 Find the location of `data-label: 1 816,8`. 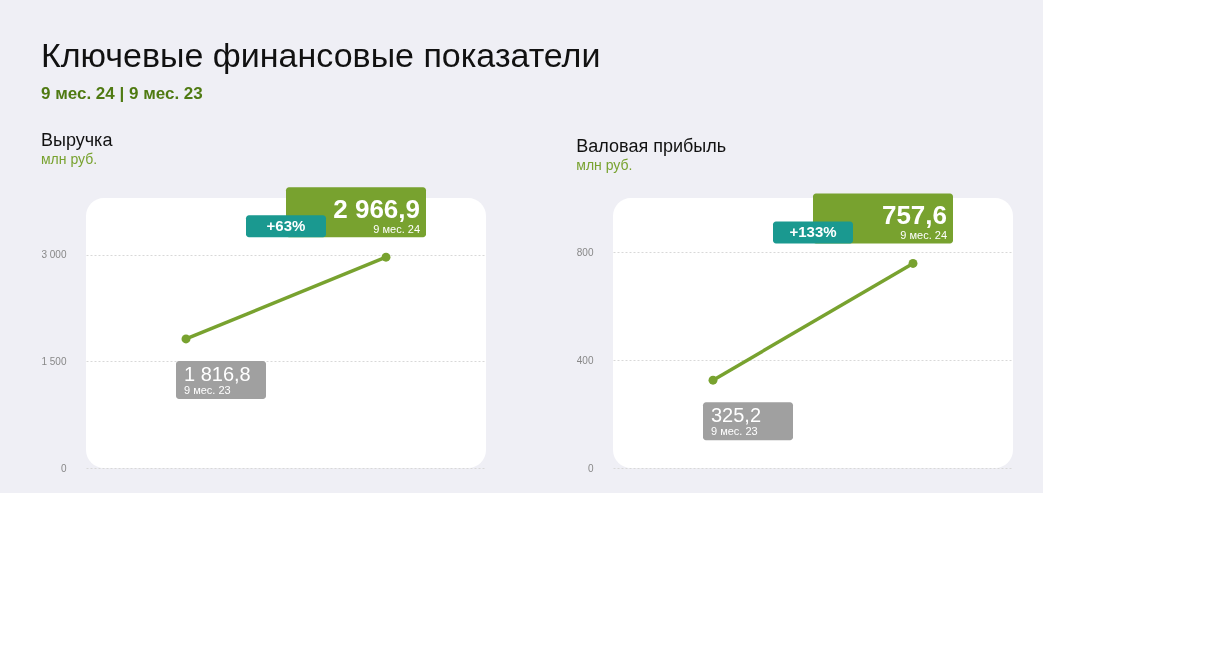

data-label: 1 816,8 is located at coordinates (217, 373).